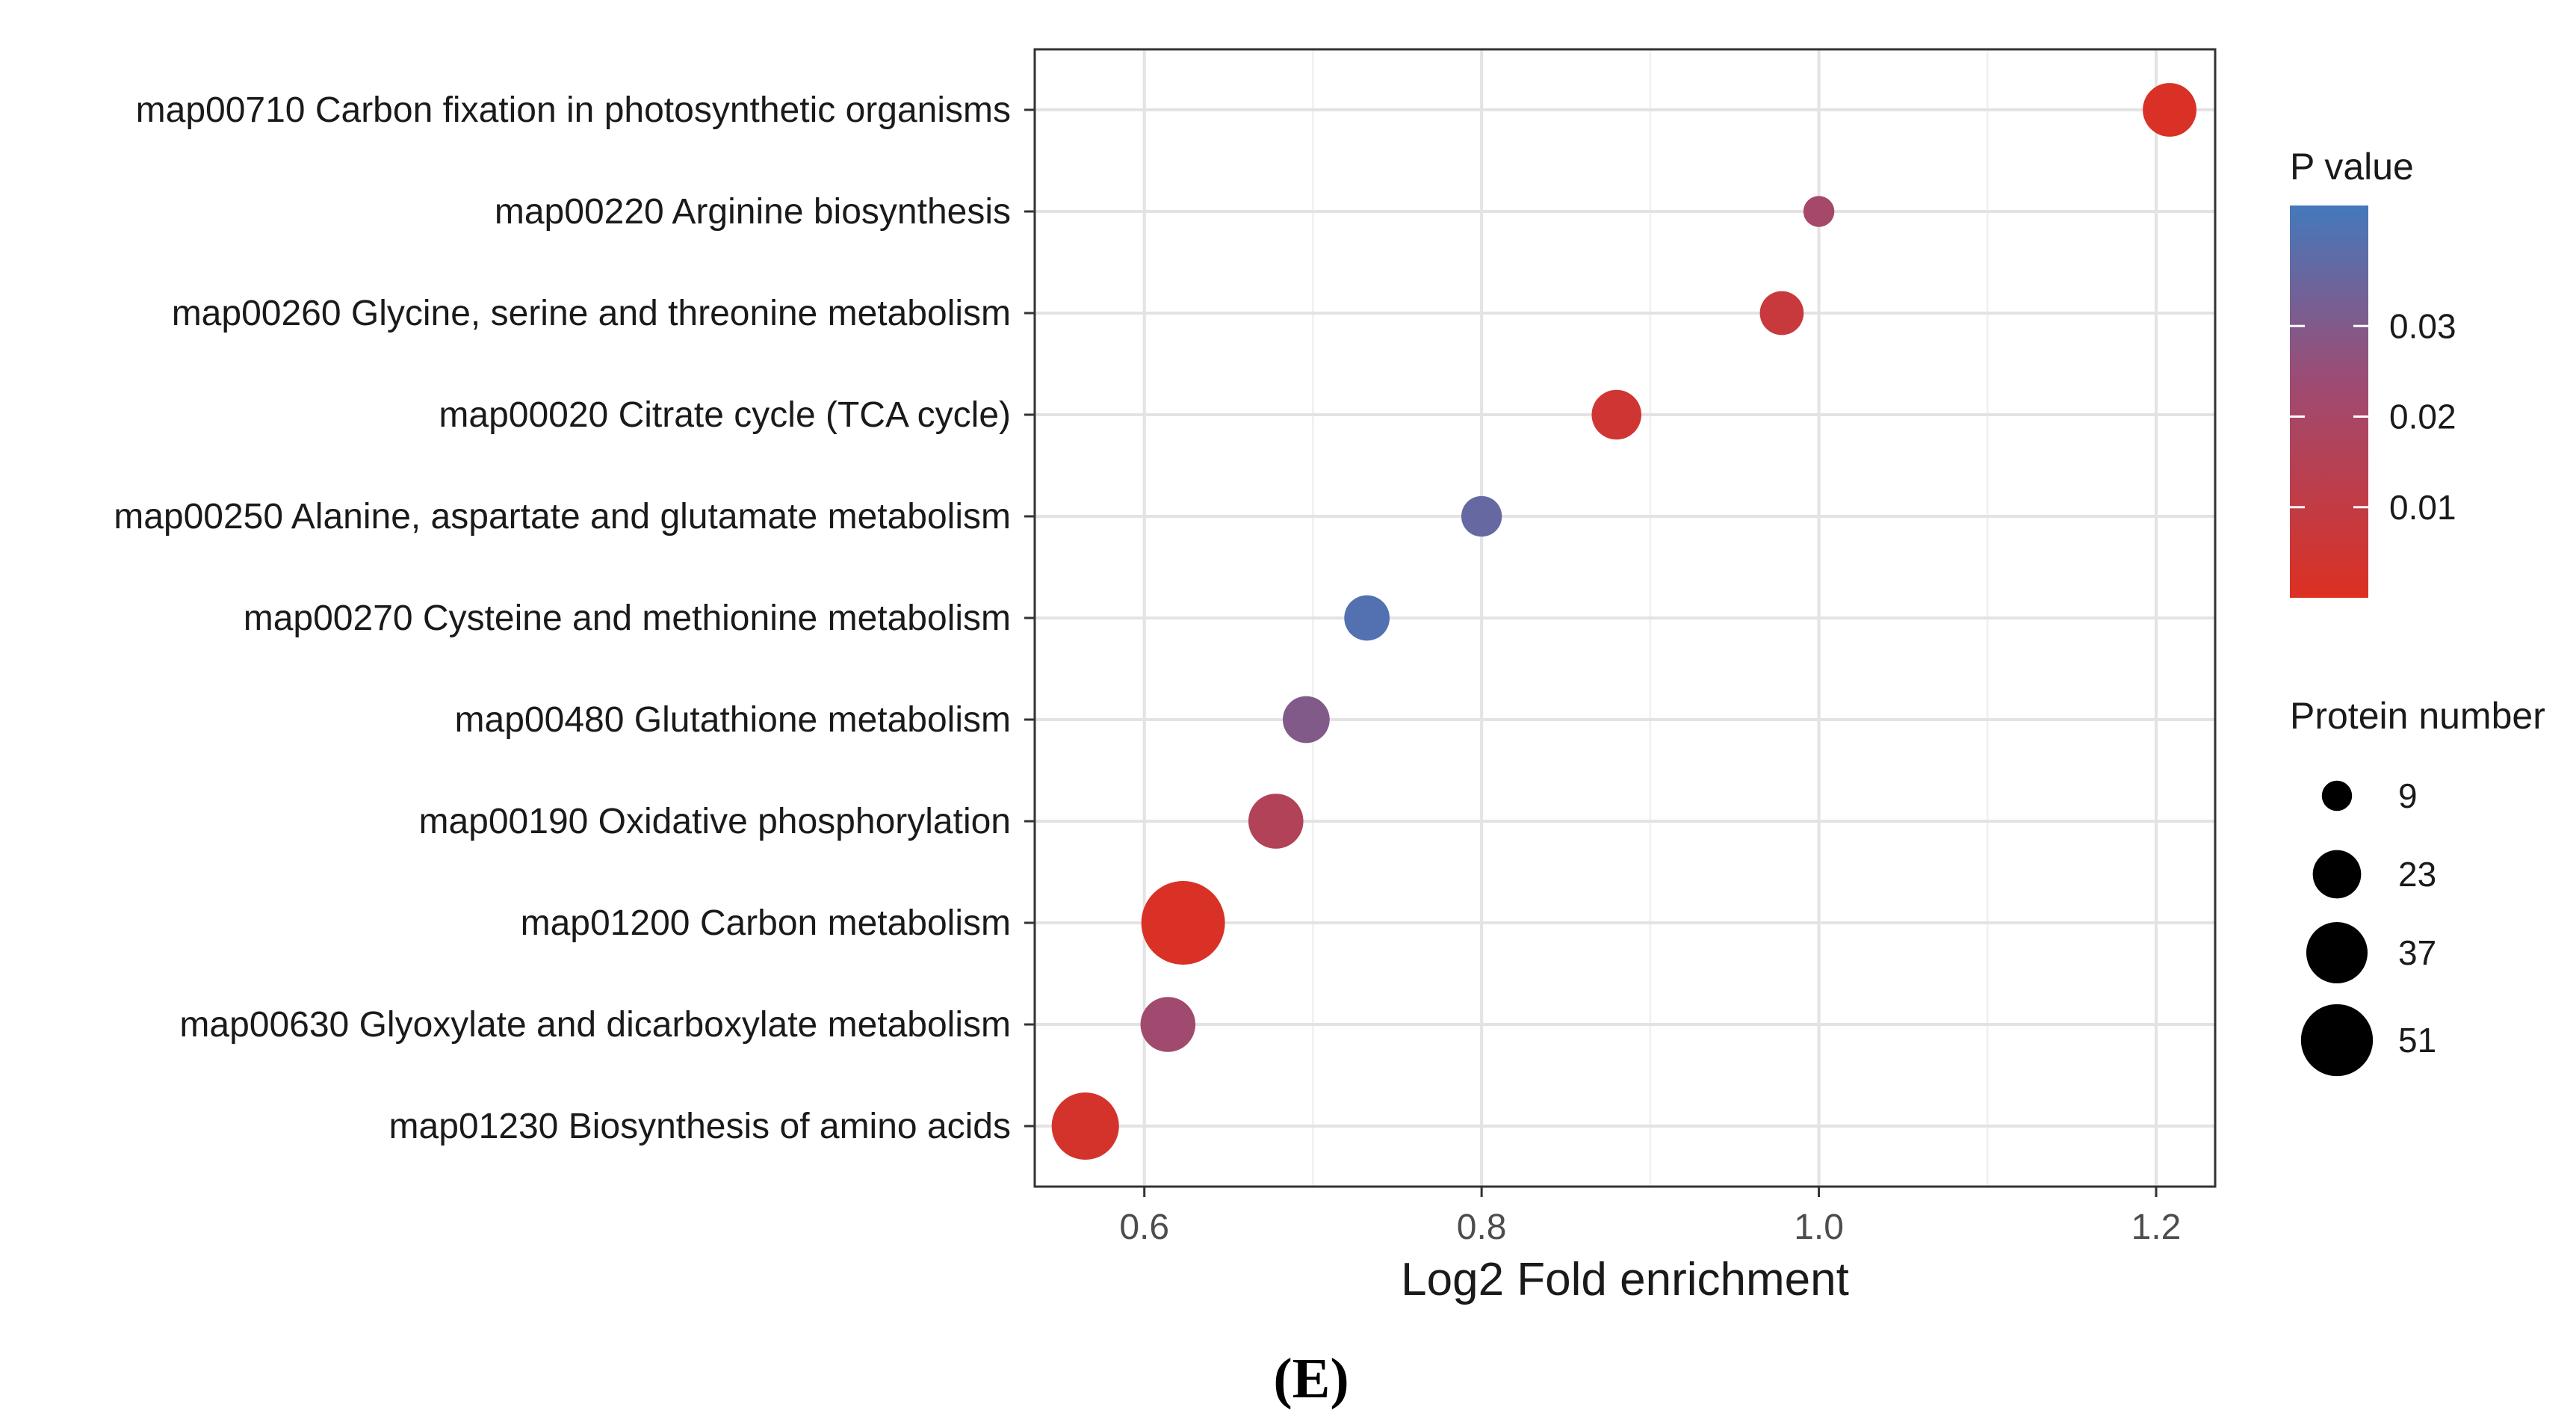 The width and height of the screenshot is (2576, 1419). Describe the element at coordinates (1144, 1227) in the screenshot. I see `x-tick-label: 0.6` at that location.